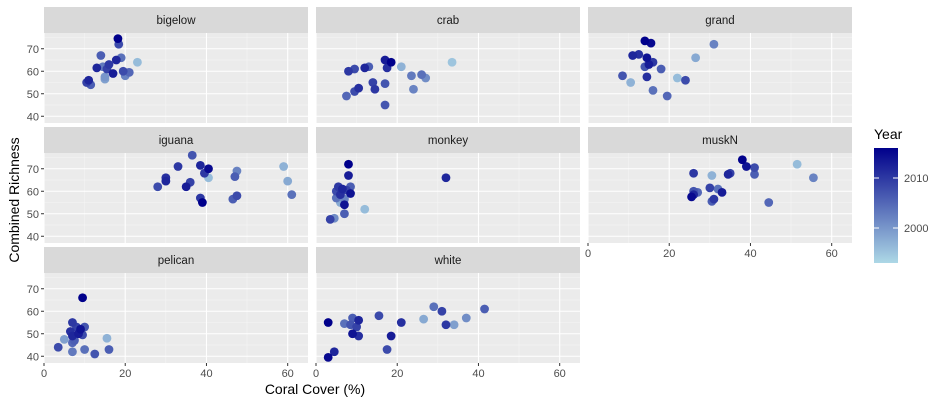 The width and height of the screenshot is (948, 404). What do you see at coordinates (916, 229) in the screenshot?
I see `legend-tick-label: 2000` at bounding box center [916, 229].